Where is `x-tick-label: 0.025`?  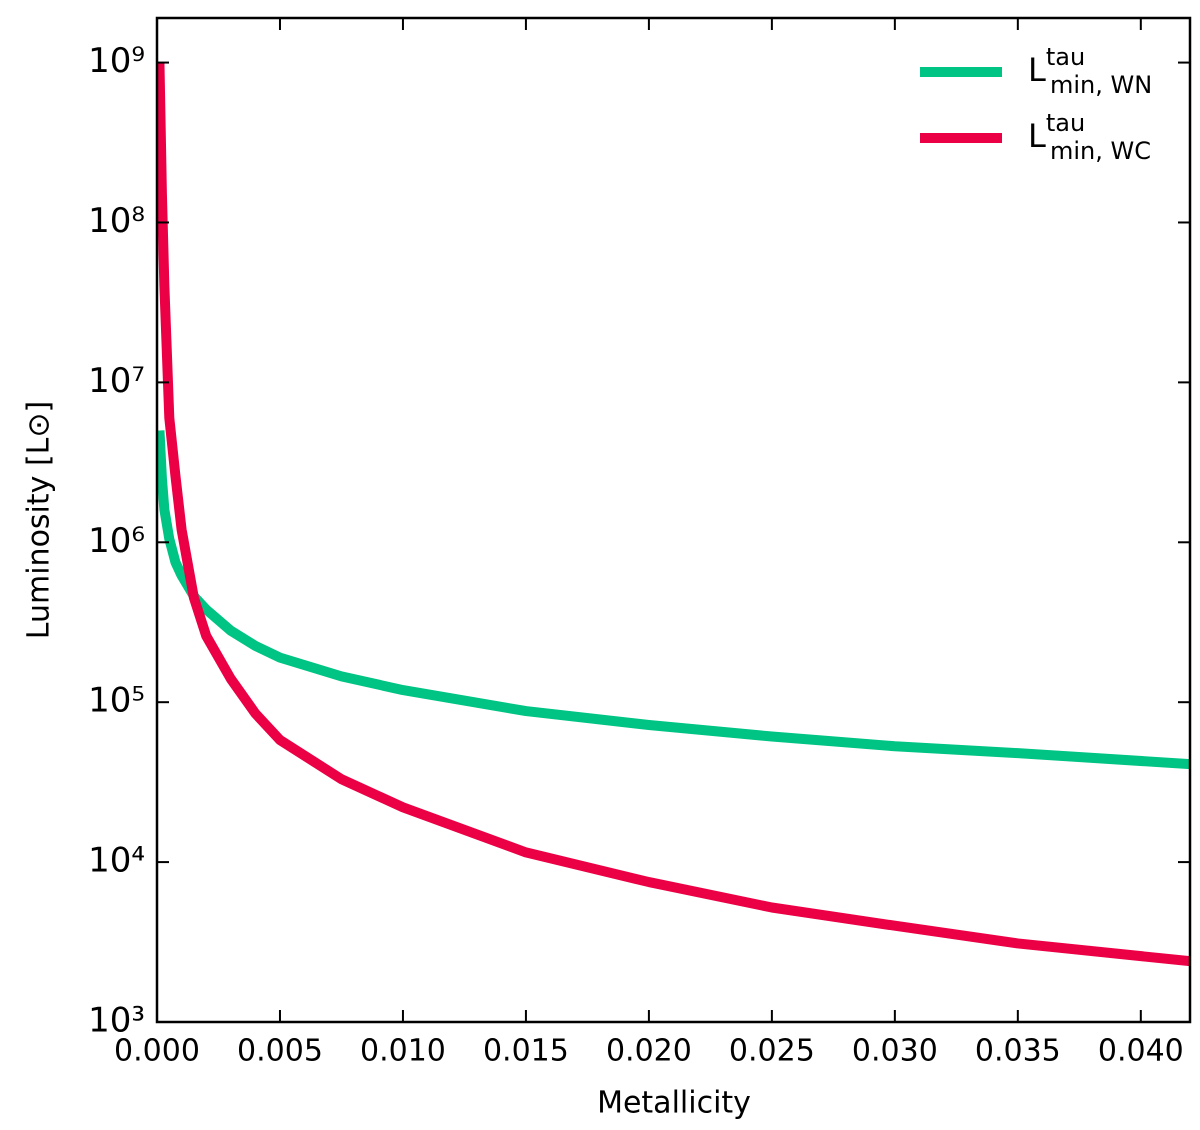
x-tick-label: 0.025 is located at coordinates (772, 1051).